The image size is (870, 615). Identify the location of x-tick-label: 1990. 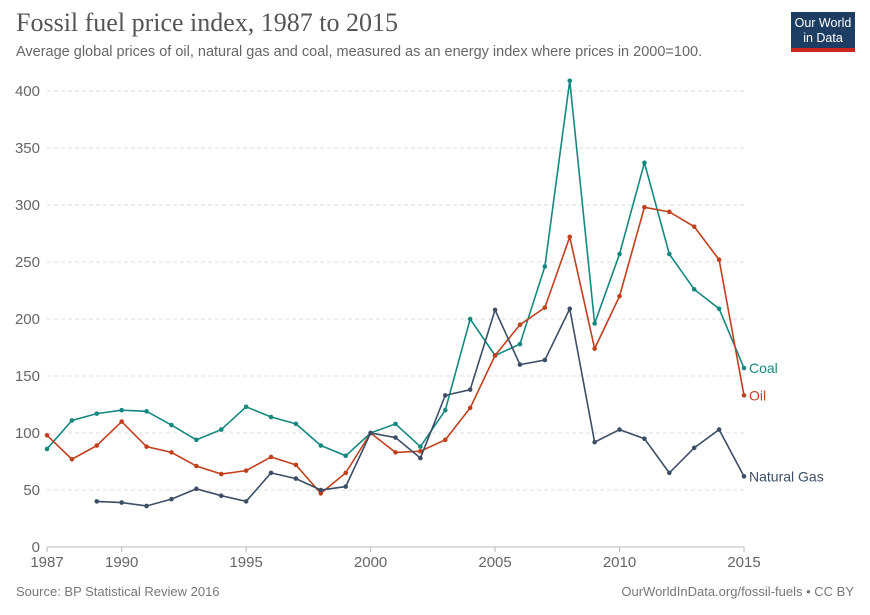
(121, 562).